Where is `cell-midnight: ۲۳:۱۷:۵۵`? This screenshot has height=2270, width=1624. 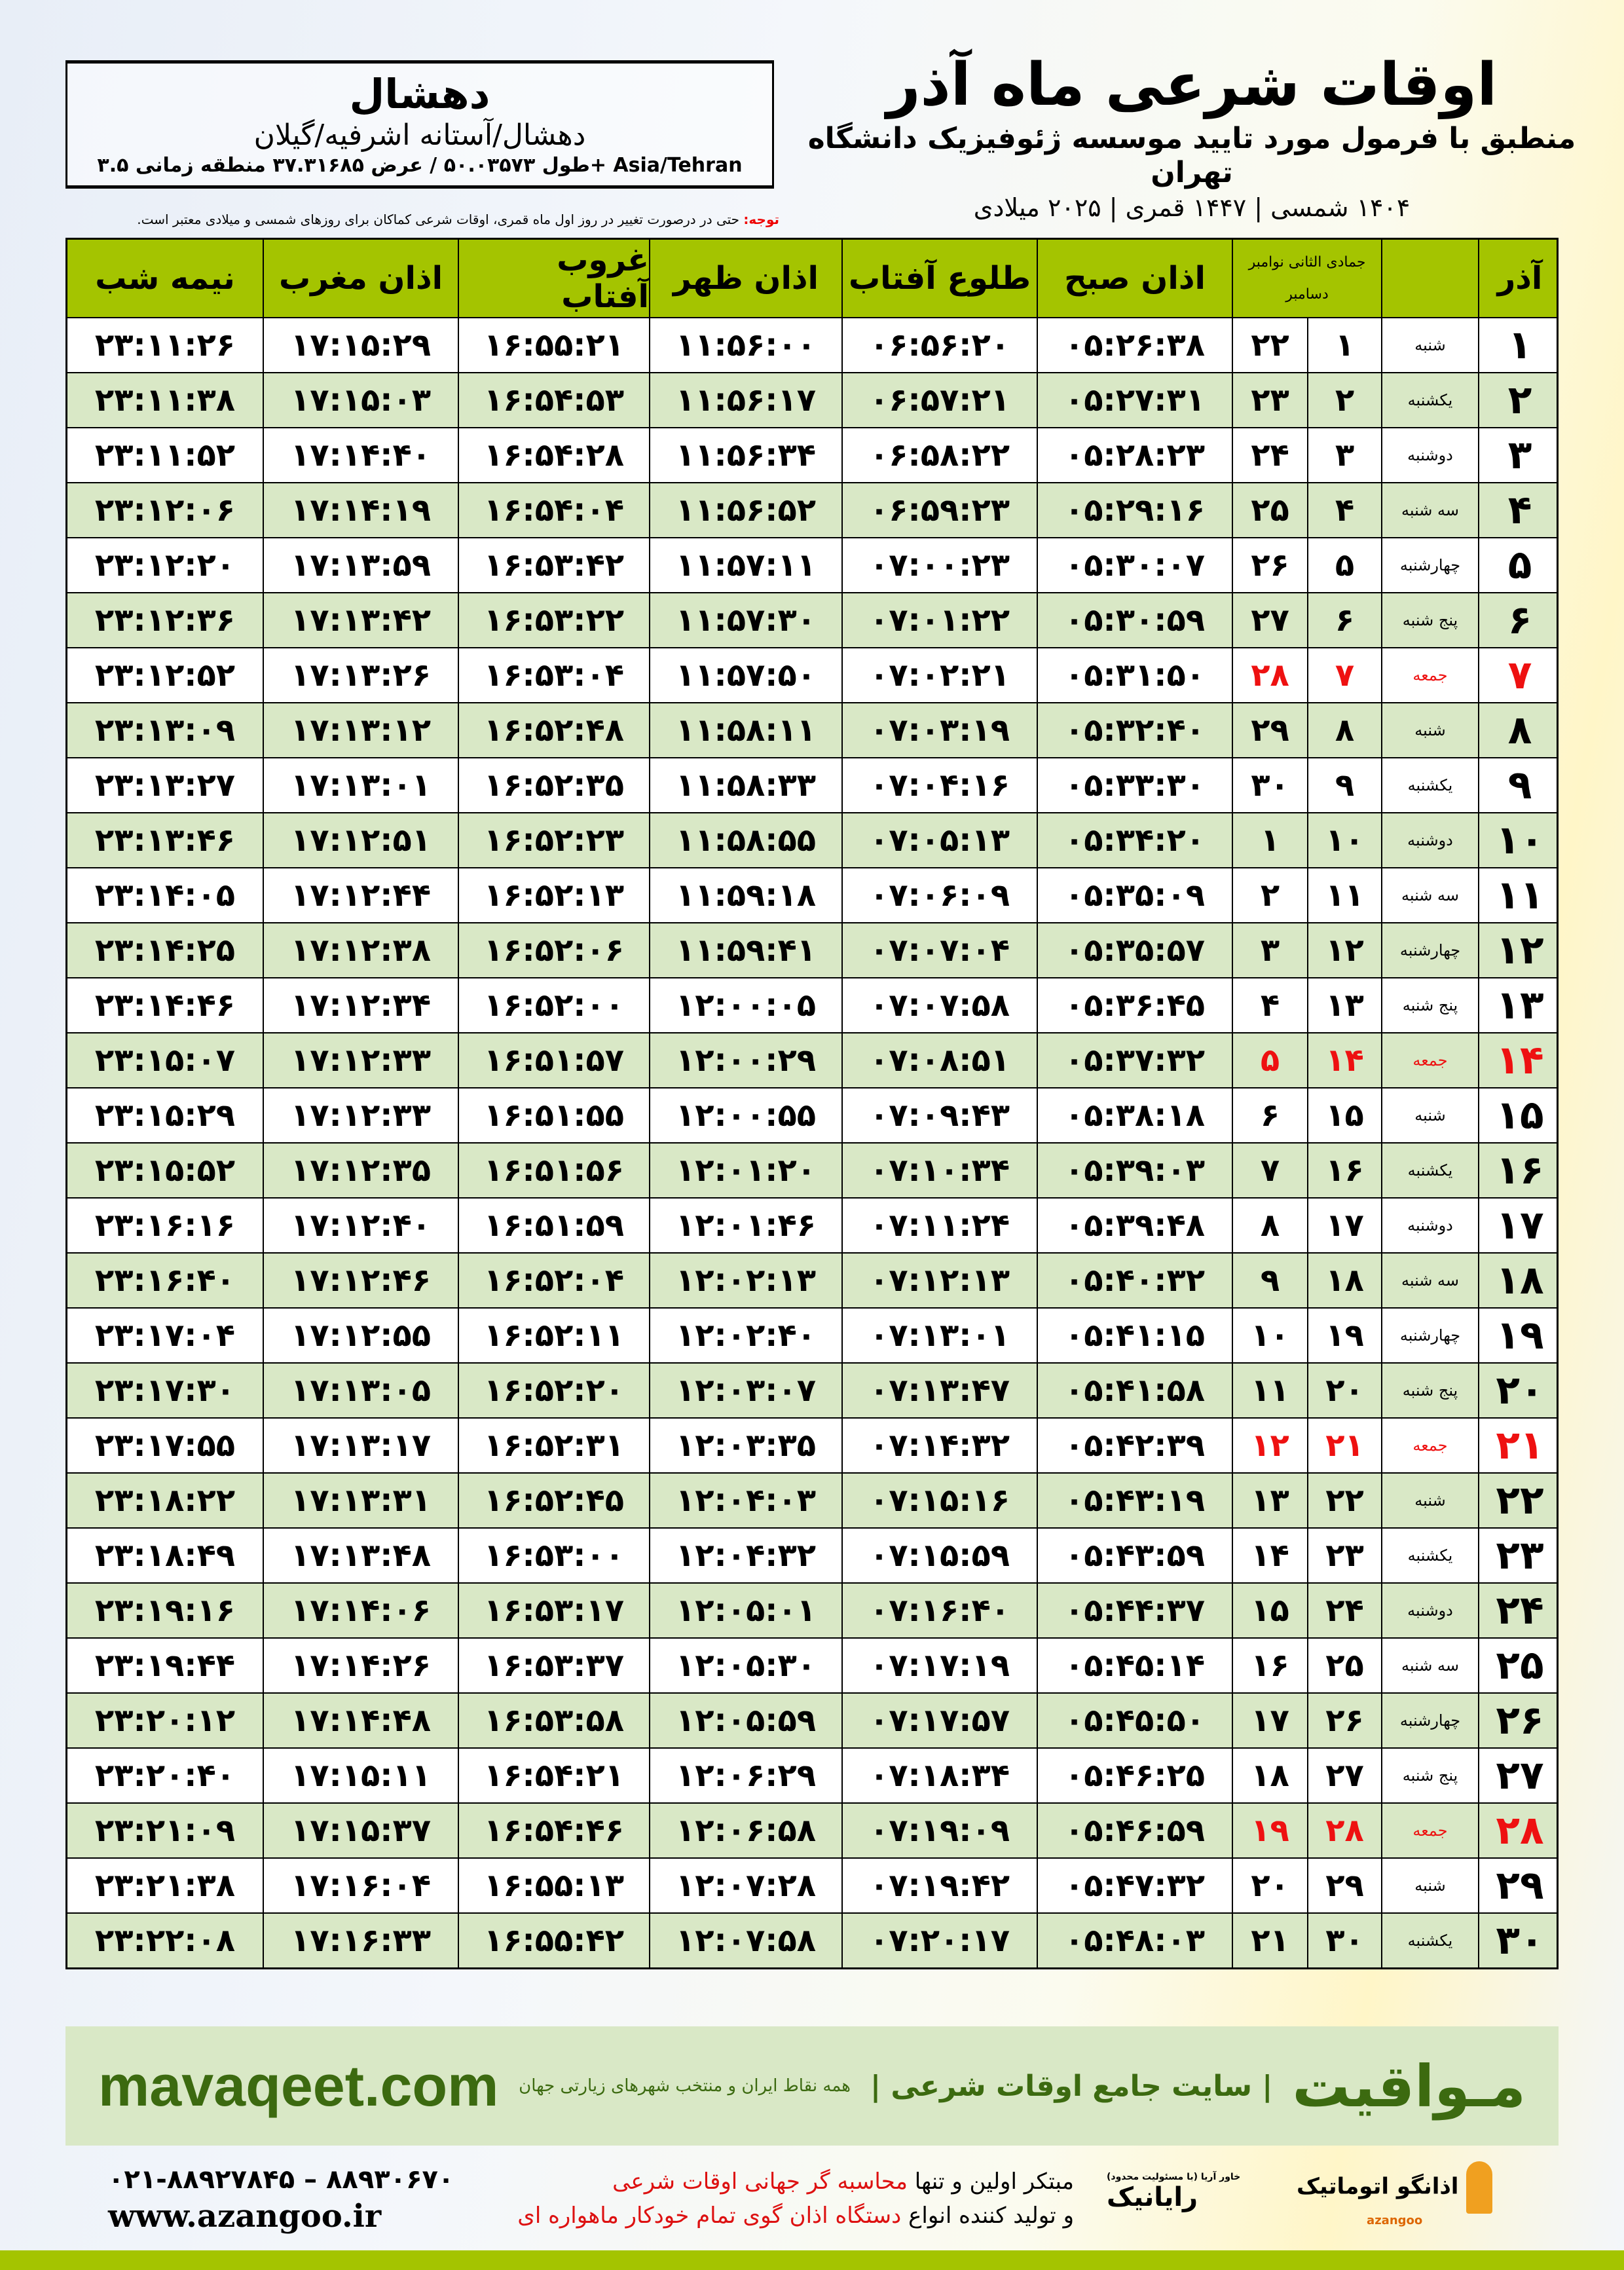 cell-midnight: ۲۳:۱۷:۵۵ is located at coordinates (165, 1445).